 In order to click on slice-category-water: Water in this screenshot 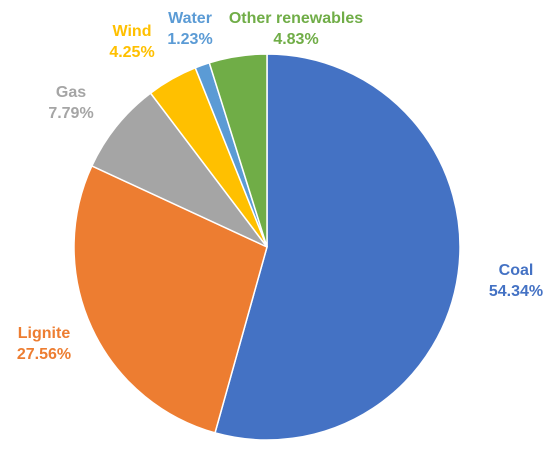, I will do `click(190, 18)`.